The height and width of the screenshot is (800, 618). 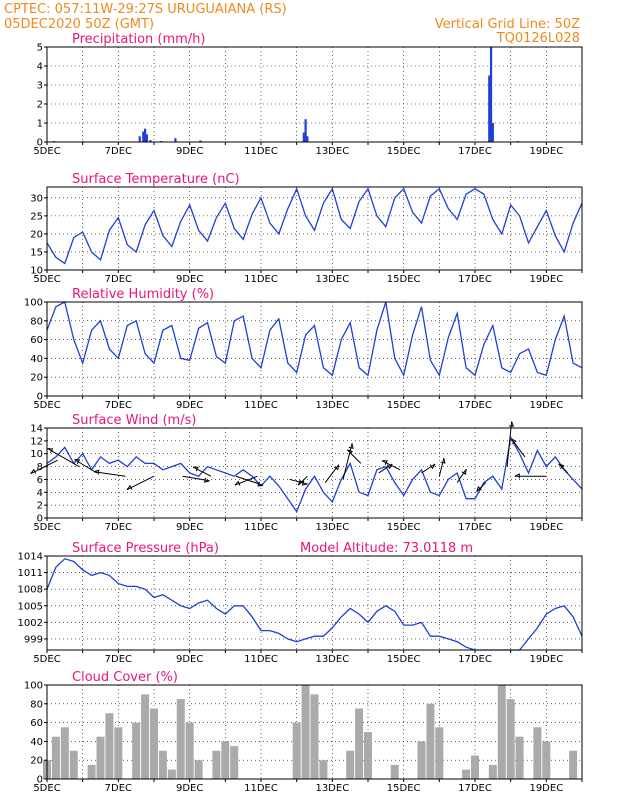 I want to click on rh-series-line, so click(x=314, y=339).